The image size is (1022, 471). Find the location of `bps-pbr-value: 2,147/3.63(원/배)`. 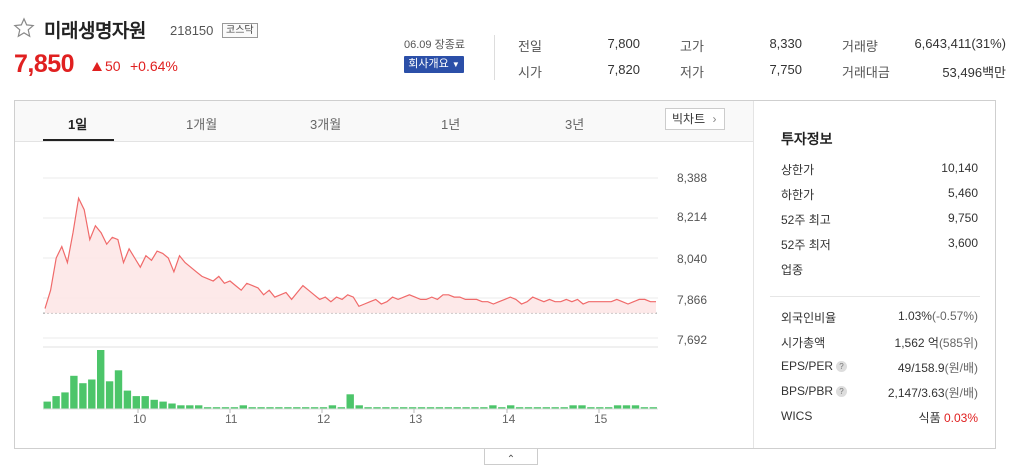

bps-pbr-value: 2,147/3.63(원/배) is located at coordinates (933, 392).